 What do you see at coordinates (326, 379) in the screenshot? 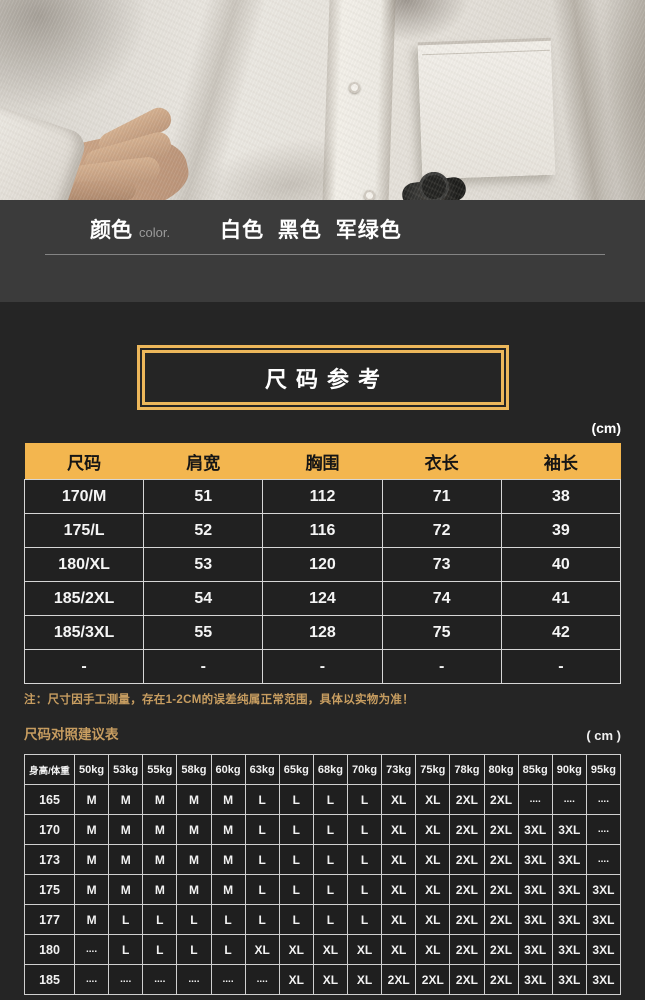
I see `size-reference-title: 尺码参考` at bounding box center [326, 379].